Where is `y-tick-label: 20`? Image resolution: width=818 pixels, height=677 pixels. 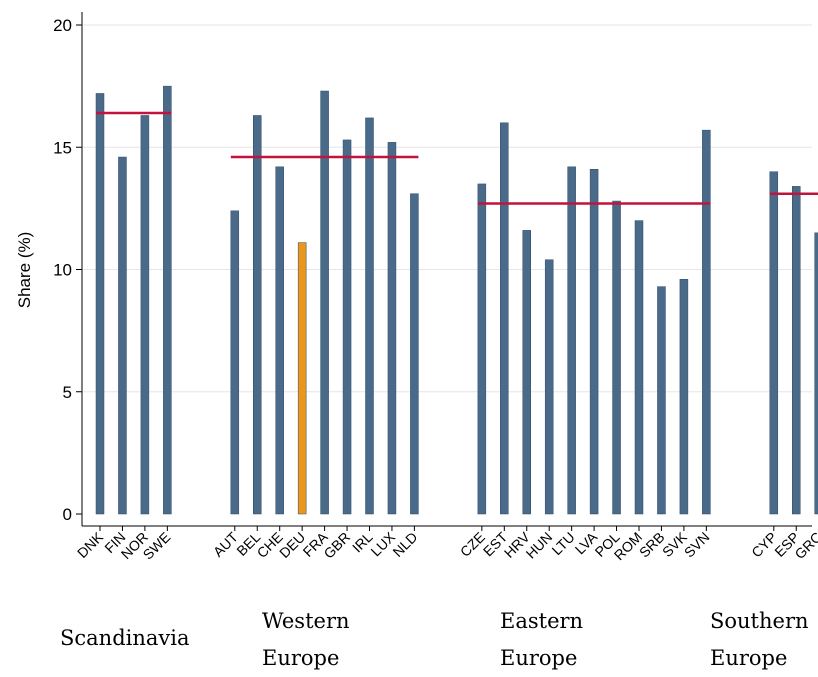
y-tick-label: 20 is located at coordinates (62, 25).